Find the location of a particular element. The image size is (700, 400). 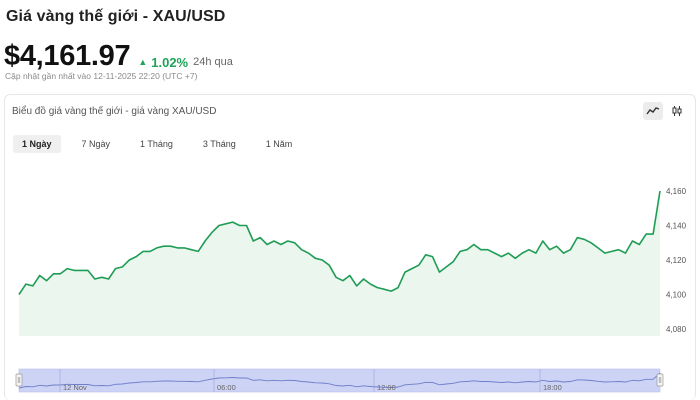

navigator-line is located at coordinates (339, 380).